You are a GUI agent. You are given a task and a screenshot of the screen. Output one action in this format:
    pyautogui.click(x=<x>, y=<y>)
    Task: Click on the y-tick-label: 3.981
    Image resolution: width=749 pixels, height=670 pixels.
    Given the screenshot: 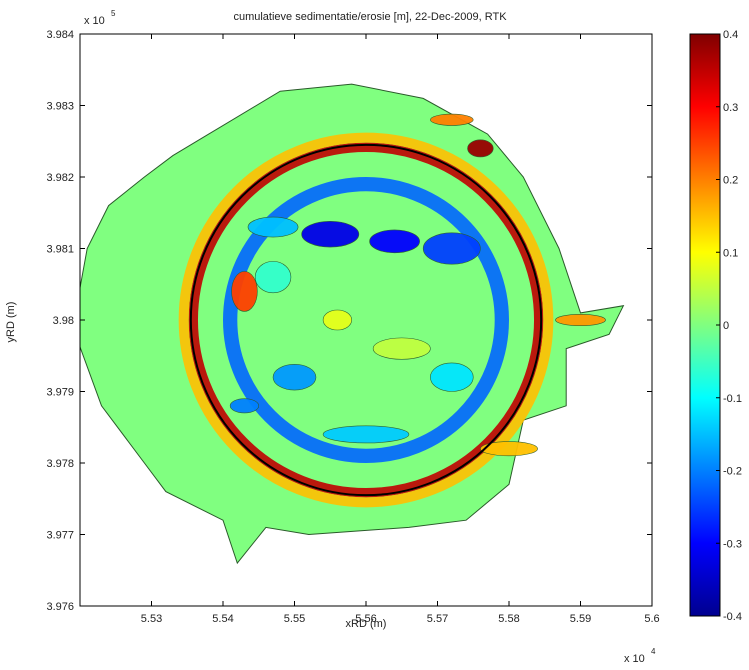 What is the action you would take?
    pyautogui.click(x=60, y=250)
    